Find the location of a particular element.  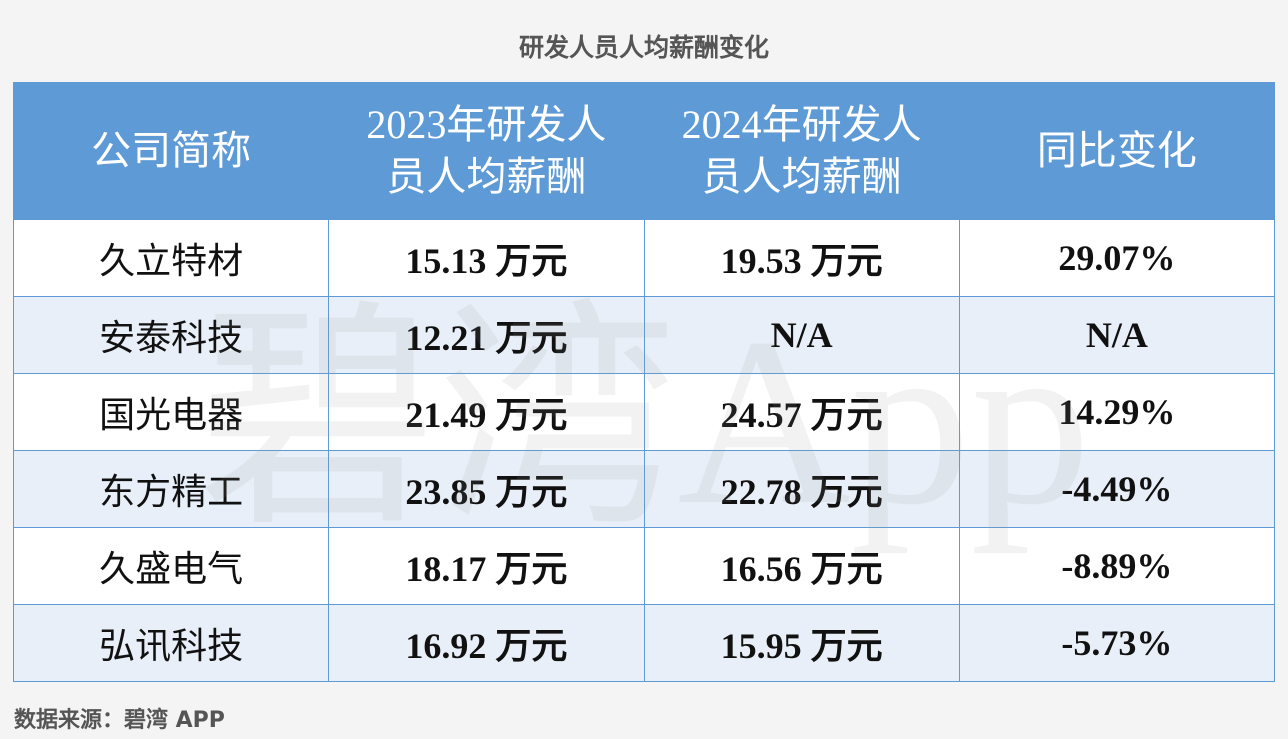

value-cell: 16.56 万元 is located at coordinates (801, 566).